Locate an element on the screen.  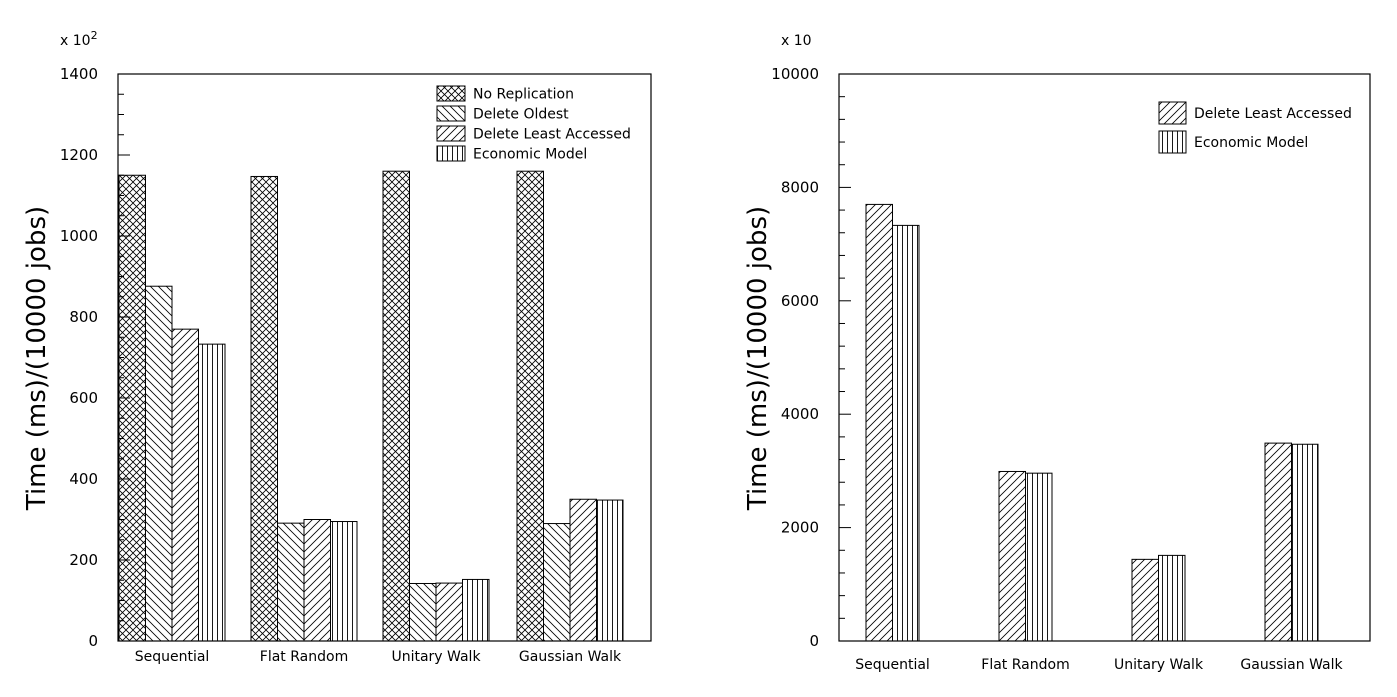
y-multiplier-label: x 10 is located at coordinates (796, 41).